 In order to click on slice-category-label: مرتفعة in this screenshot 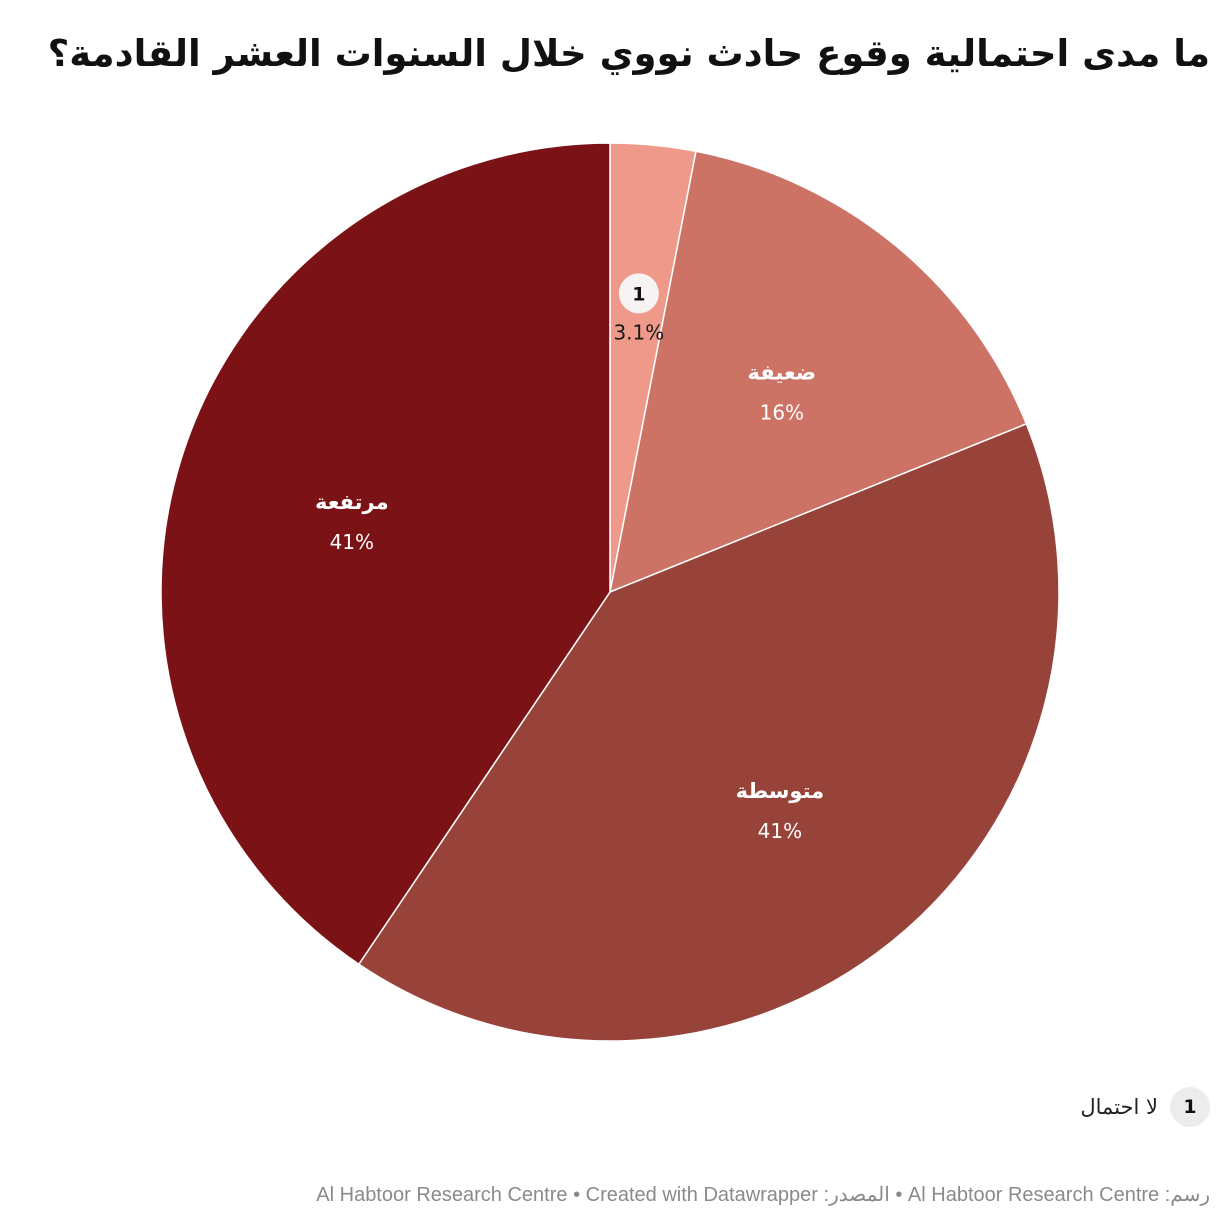, I will do `click(352, 502)`.